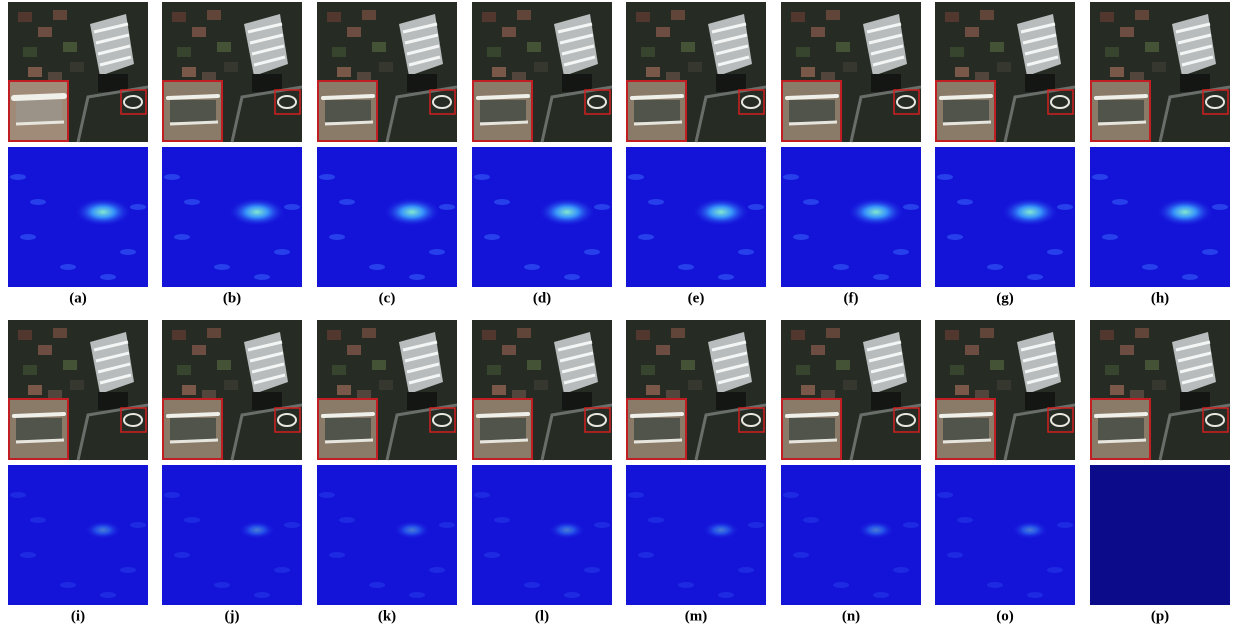  Describe the element at coordinates (1160, 298) in the screenshot. I see `panel-label: (h)` at that location.